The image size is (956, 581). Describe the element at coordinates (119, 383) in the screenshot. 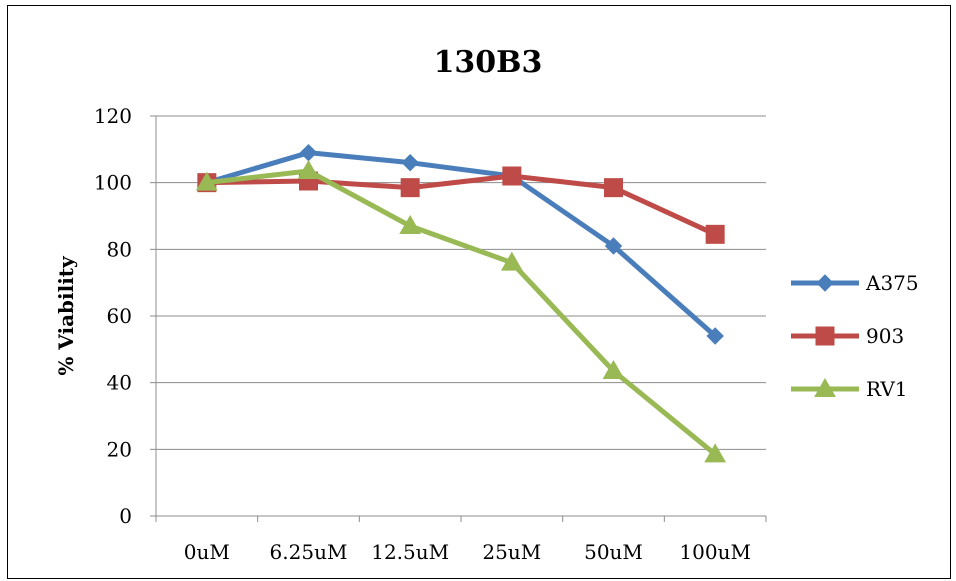

I see `y-tick-label: 40` at that location.